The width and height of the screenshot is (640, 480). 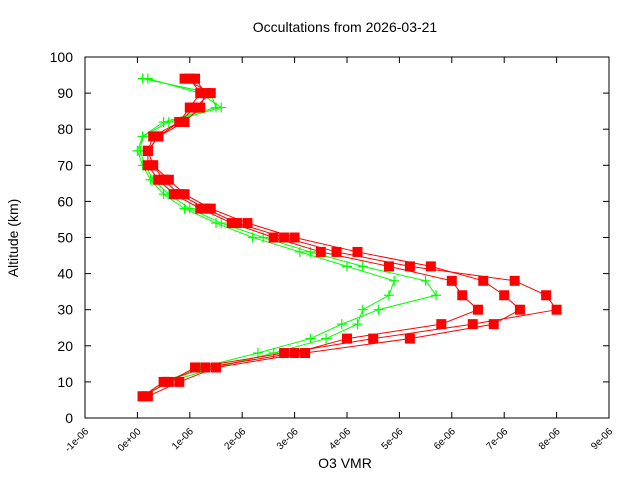 I want to click on x-tick-label: 9e-06, so click(x=602, y=439).